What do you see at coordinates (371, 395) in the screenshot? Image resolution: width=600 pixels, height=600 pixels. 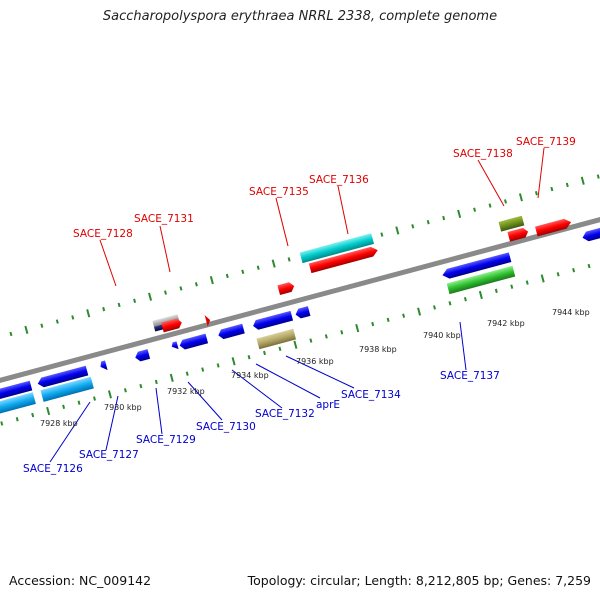 I see `gene-label: SACE_7134` at bounding box center [371, 395].